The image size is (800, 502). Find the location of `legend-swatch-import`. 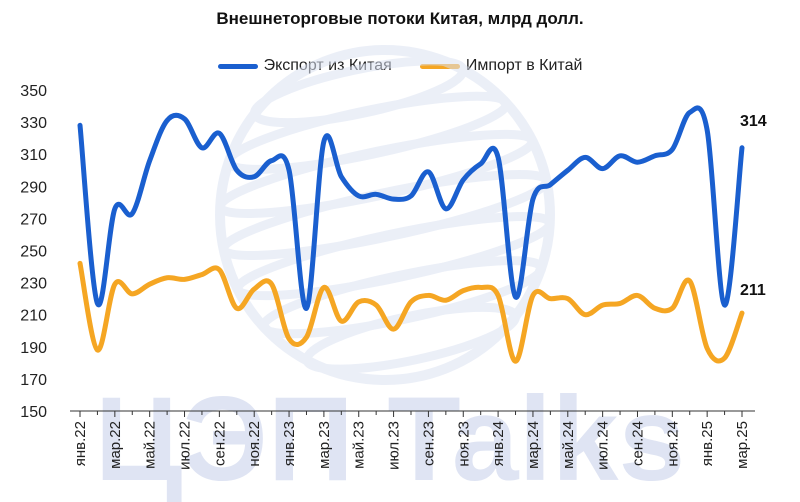

legend-swatch-import is located at coordinates (439, 66).